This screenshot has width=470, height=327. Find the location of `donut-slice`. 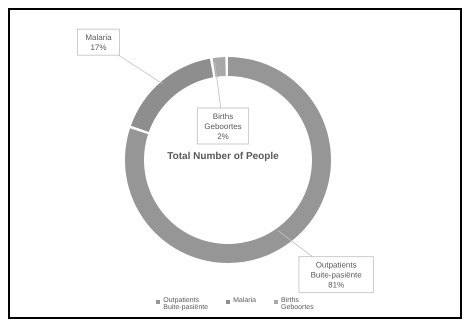

donut-slice is located at coordinates (219, 67).